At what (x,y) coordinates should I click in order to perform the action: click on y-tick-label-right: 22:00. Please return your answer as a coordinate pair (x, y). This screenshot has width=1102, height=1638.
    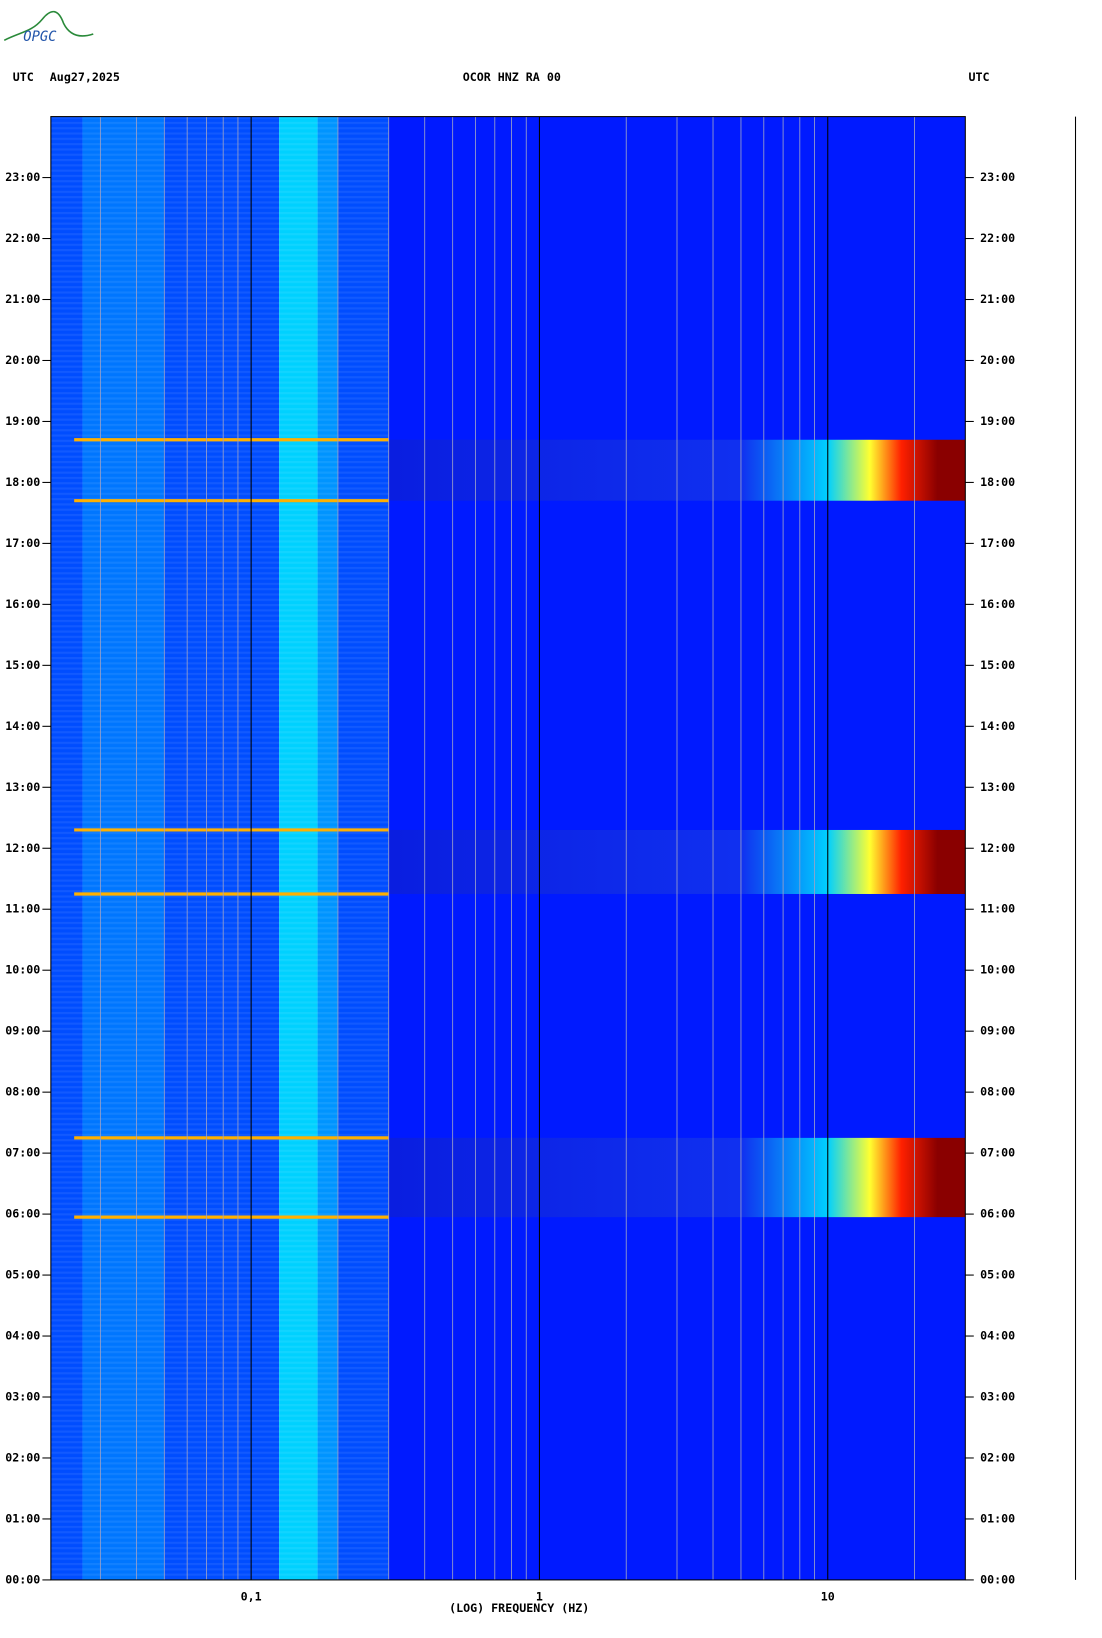
    Looking at the image, I should click on (997, 238).